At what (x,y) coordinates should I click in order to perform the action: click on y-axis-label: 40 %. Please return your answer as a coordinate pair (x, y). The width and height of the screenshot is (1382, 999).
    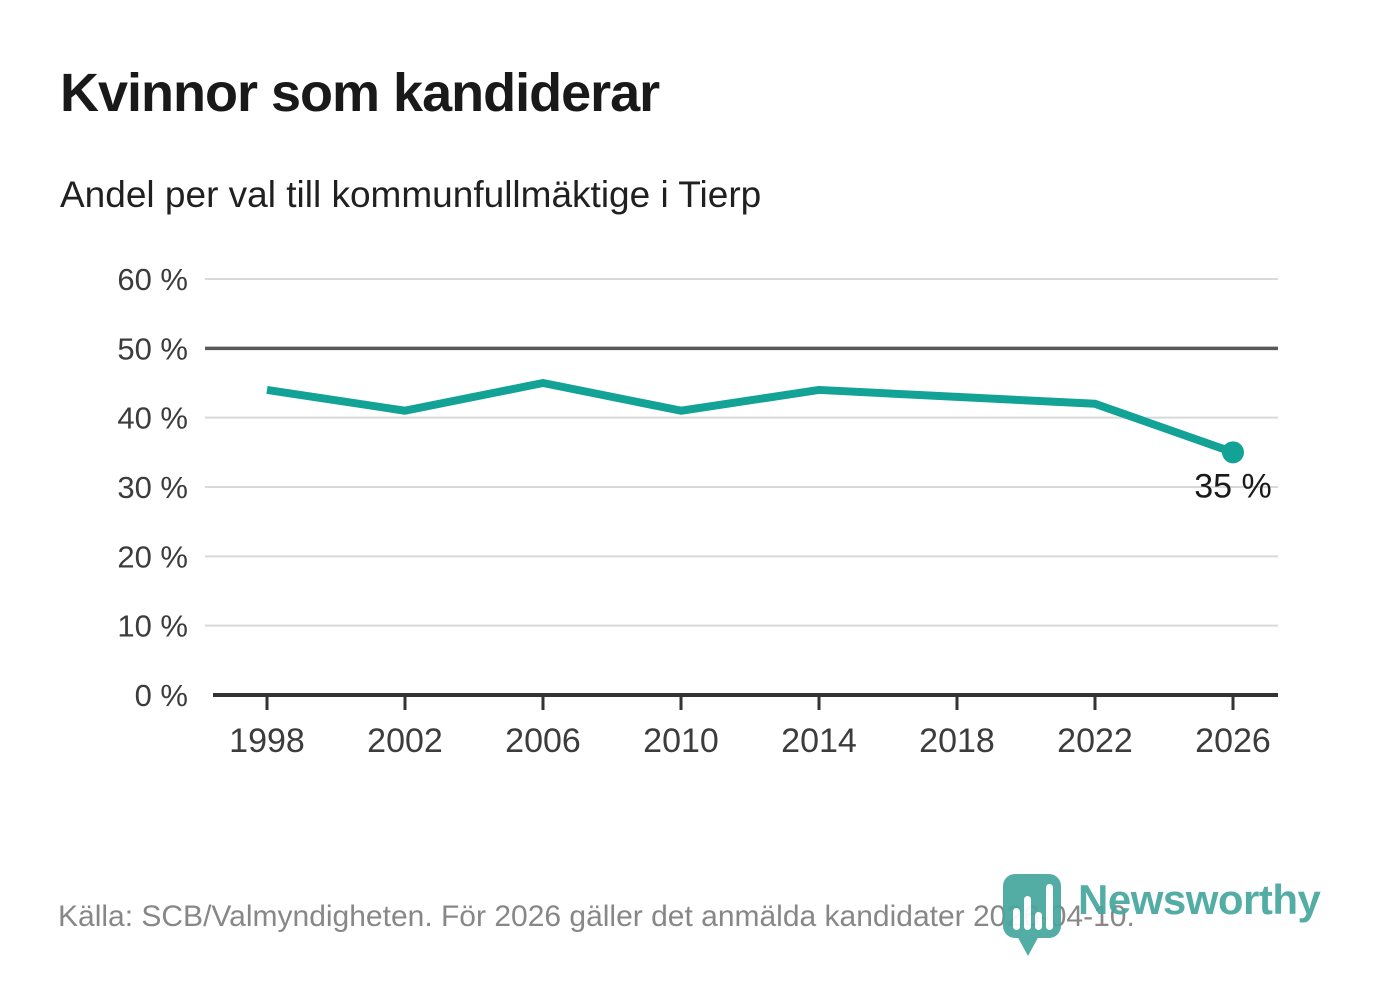
    Looking at the image, I should click on (152, 418).